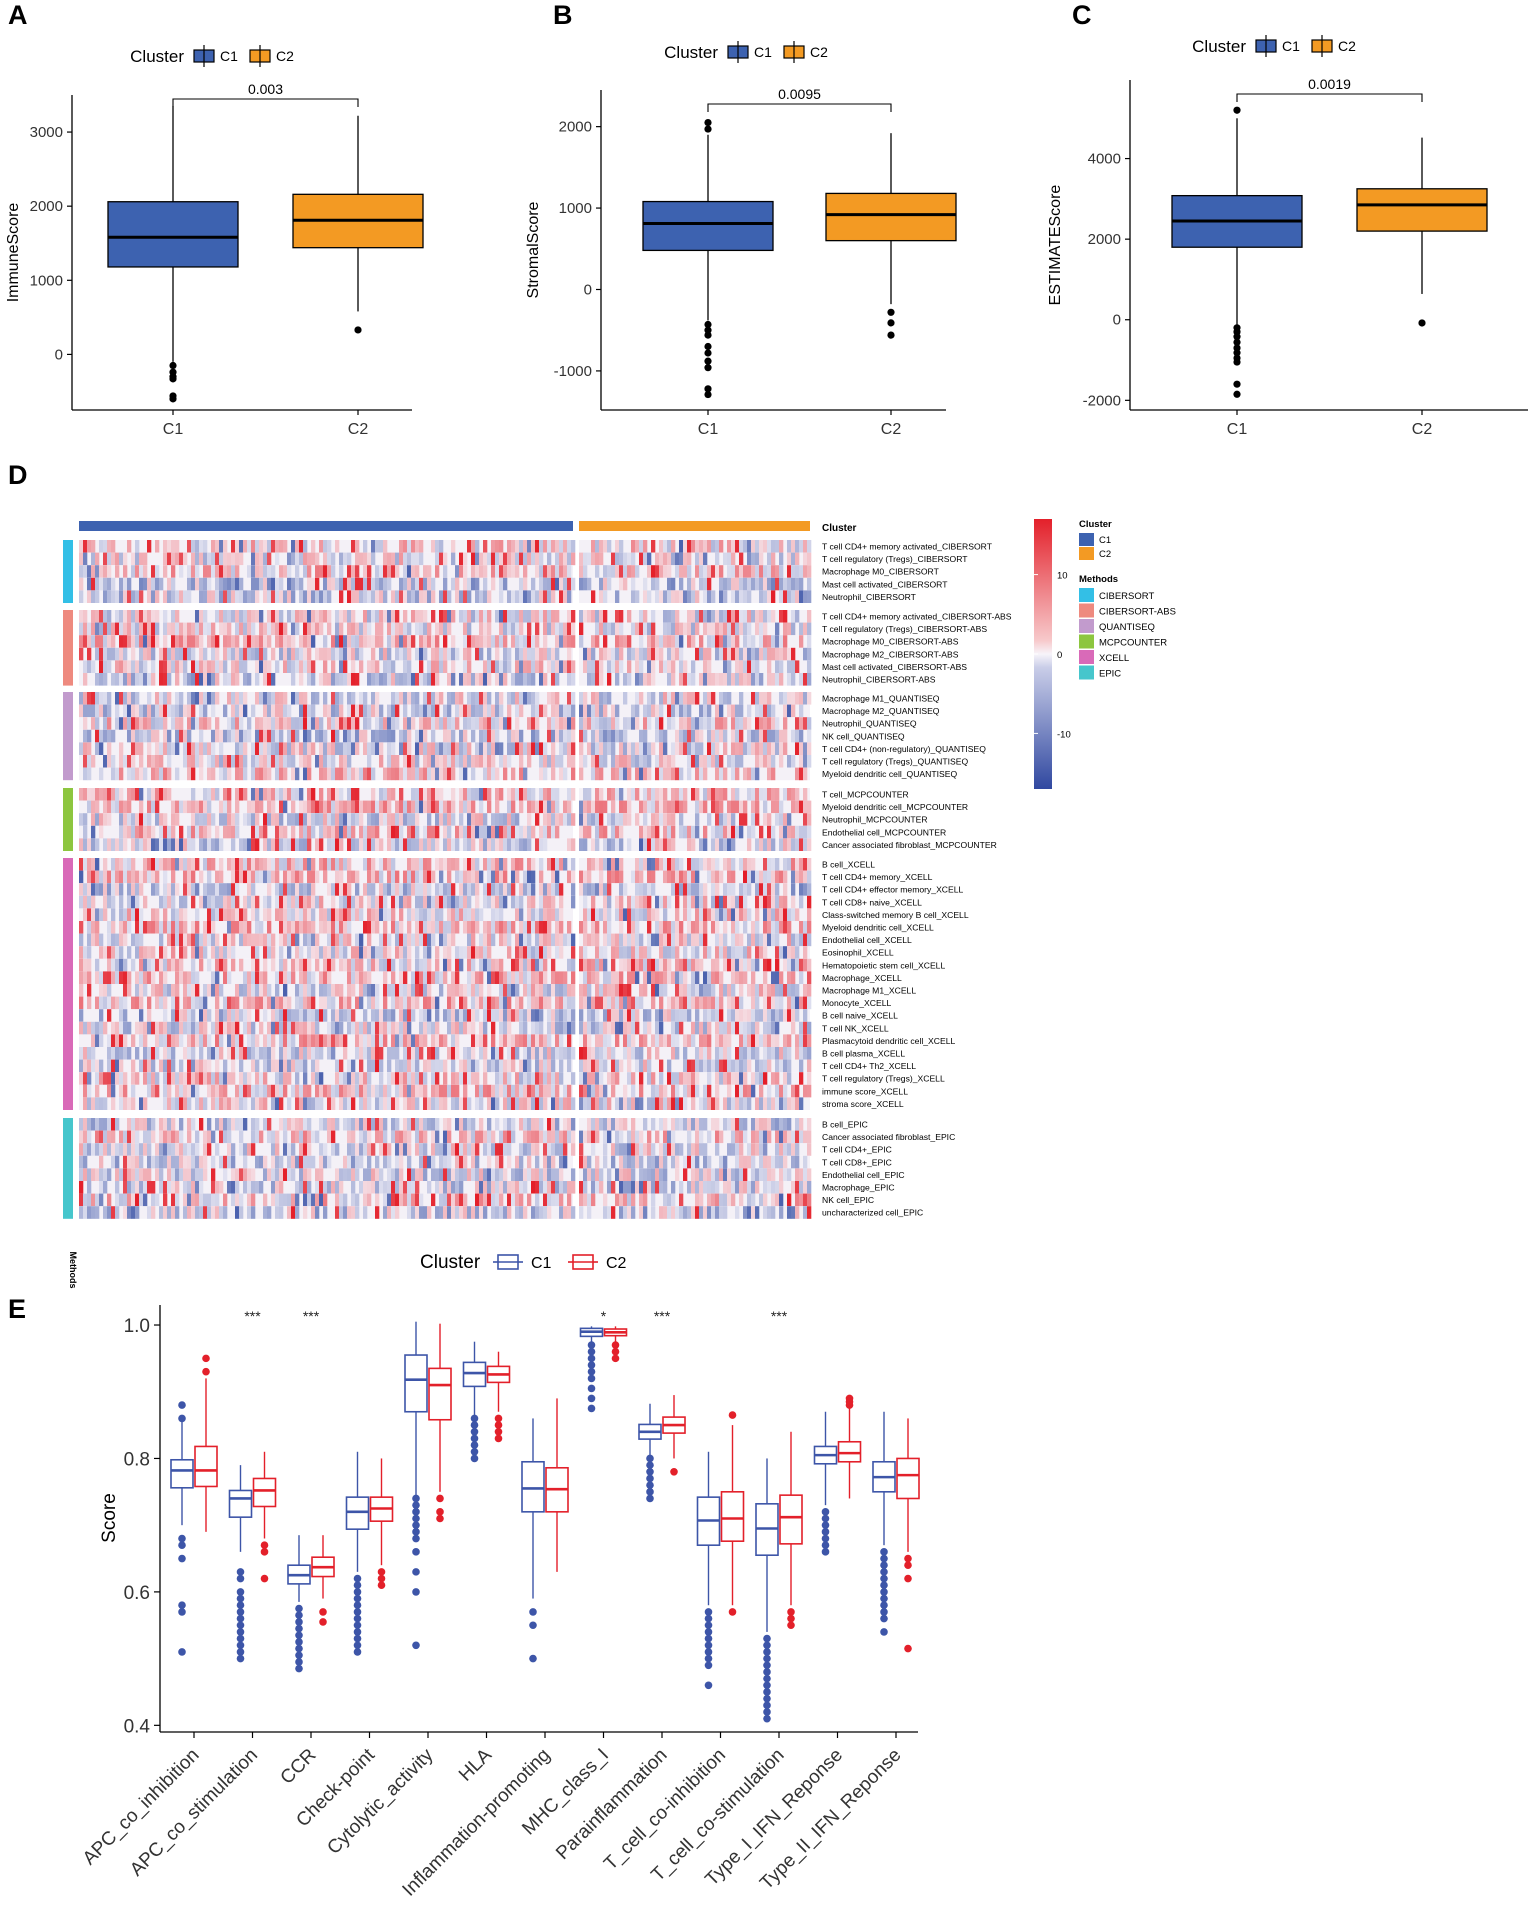 This screenshot has height=1908, width=1535. Describe the element at coordinates (1422, 210) in the screenshot. I see `box-body` at that location.